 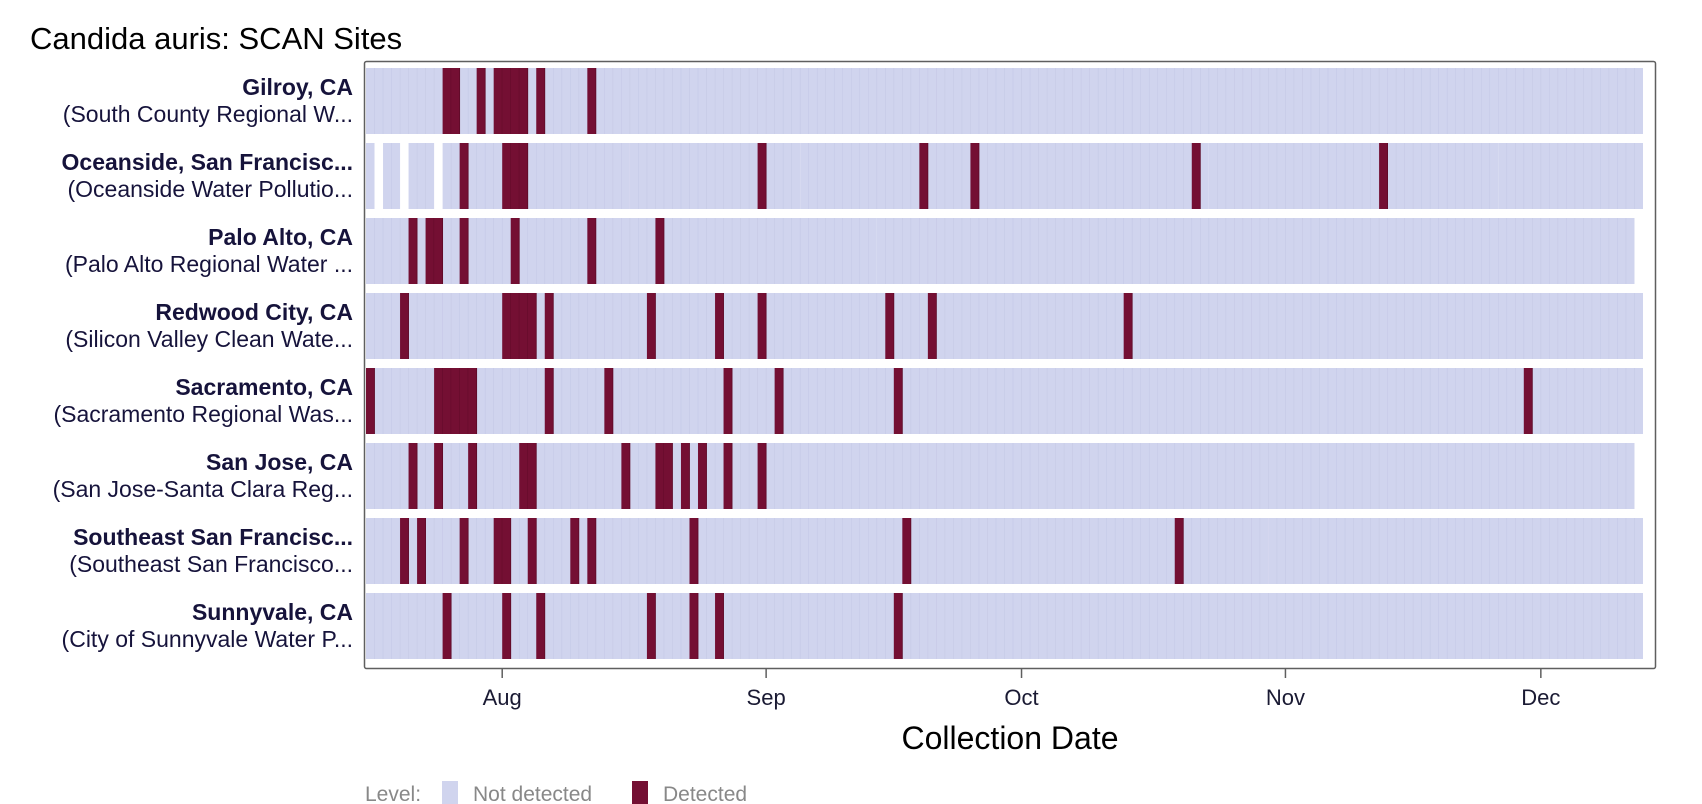 What do you see at coordinates (640, 792) in the screenshot?
I see `legend-swatch-detected` at bounding box center [640, 792].